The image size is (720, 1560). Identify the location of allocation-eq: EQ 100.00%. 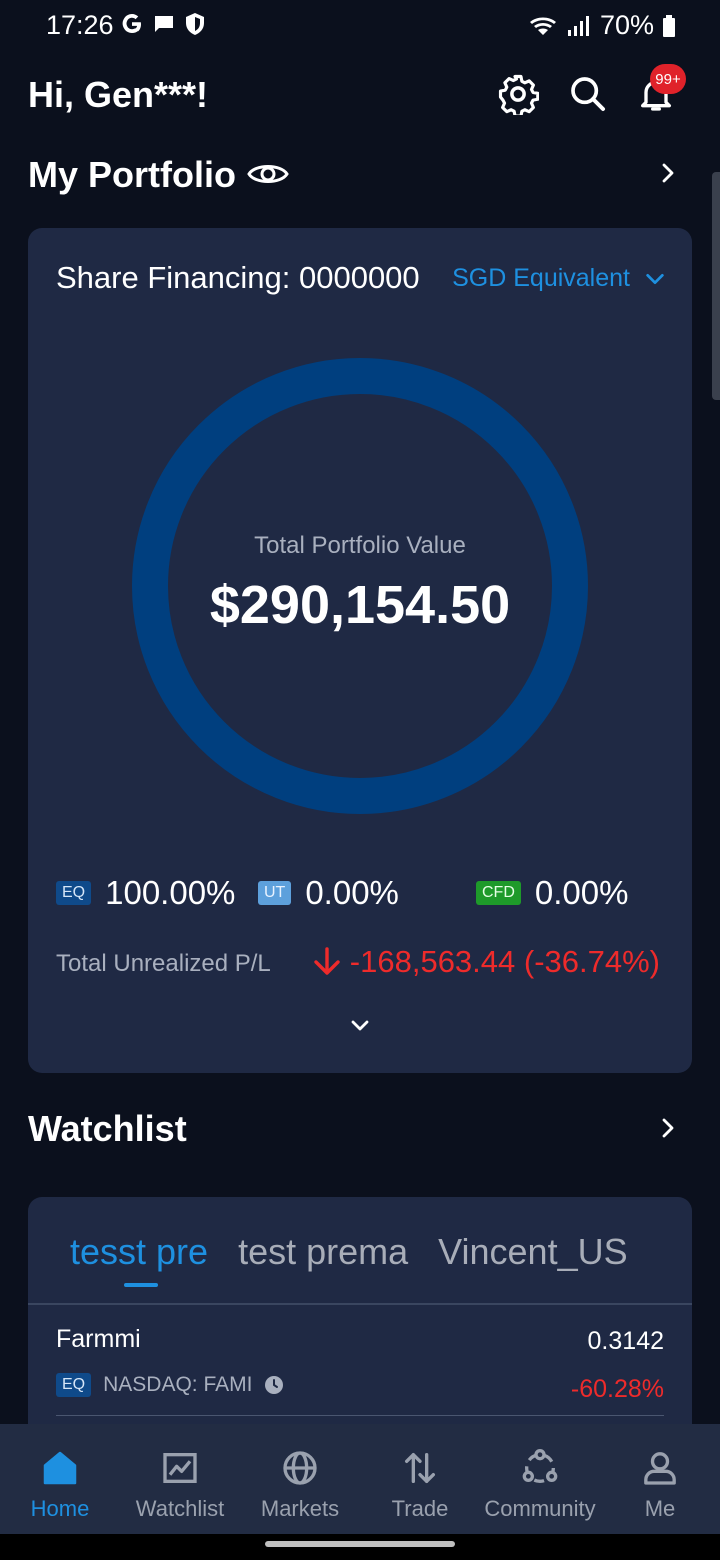
(145, 893).